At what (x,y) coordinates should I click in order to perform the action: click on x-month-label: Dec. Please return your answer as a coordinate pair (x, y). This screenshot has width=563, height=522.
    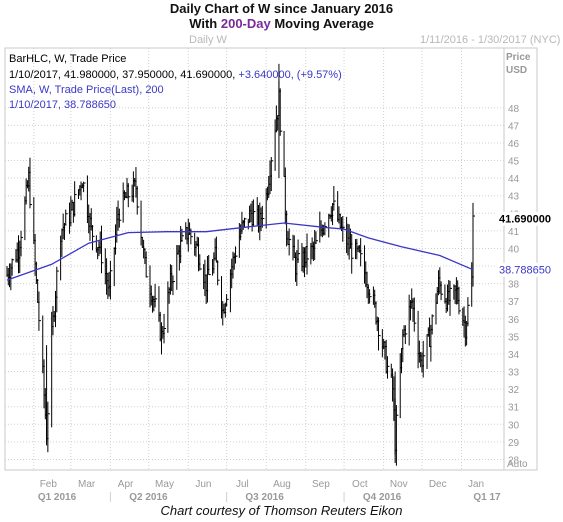
    Looking at the image, I should click on (438, 484).